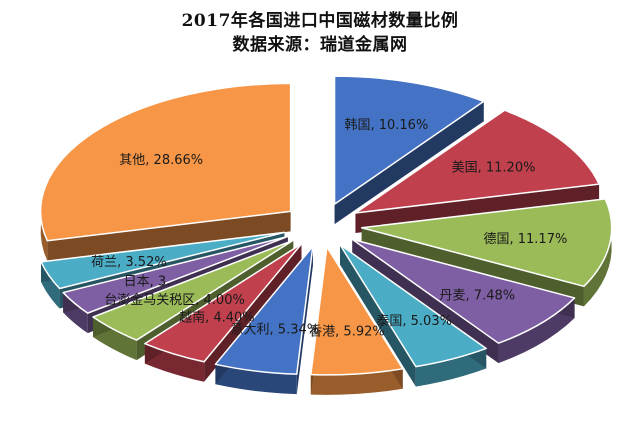 The width and height of the screenshot is (640, 437). I want to click on pie-slice-label: 香港, 5.92%, so click(347, 332).